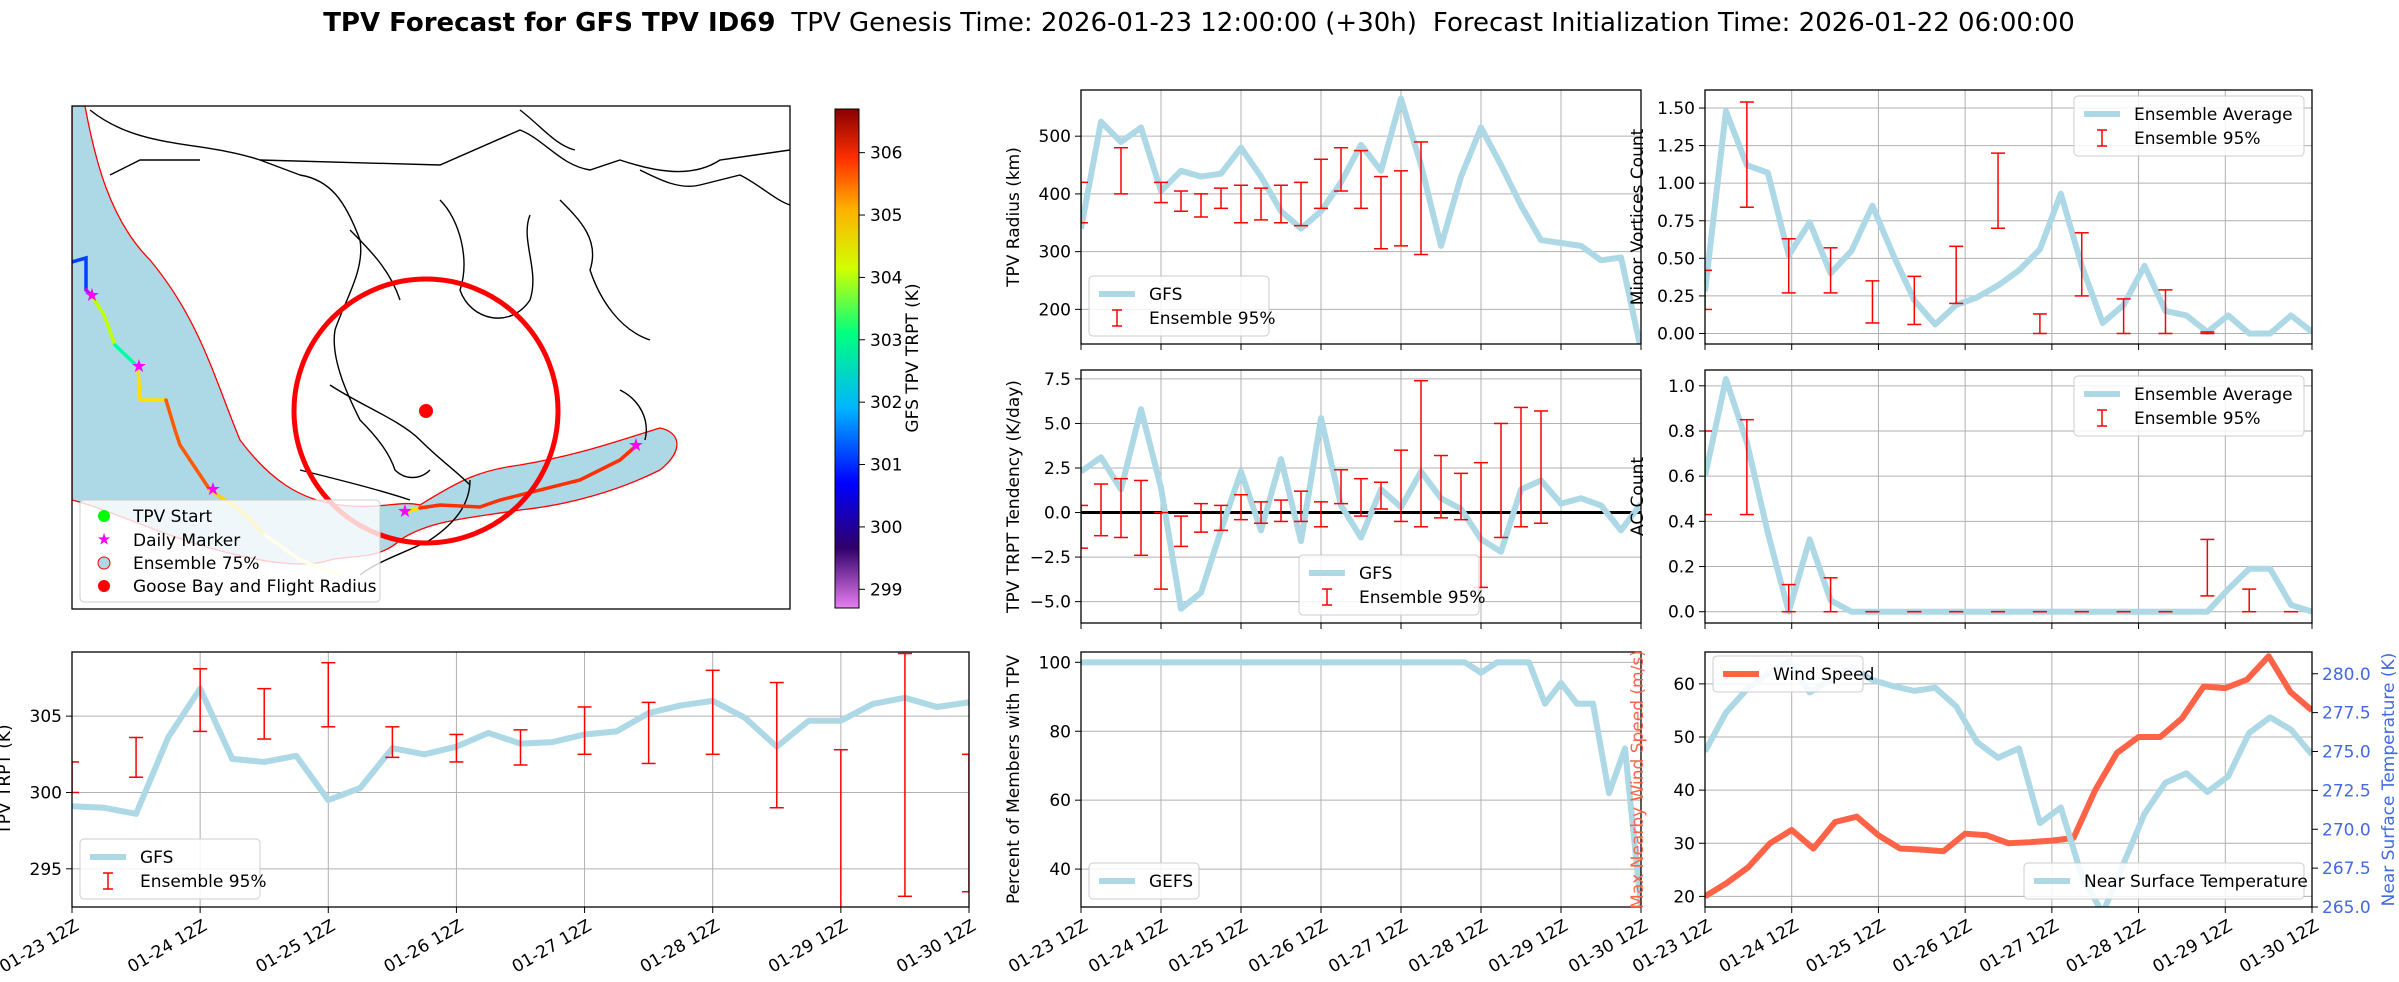  I want to click on y2-tick-label: 272.5, so click(2346, 791).